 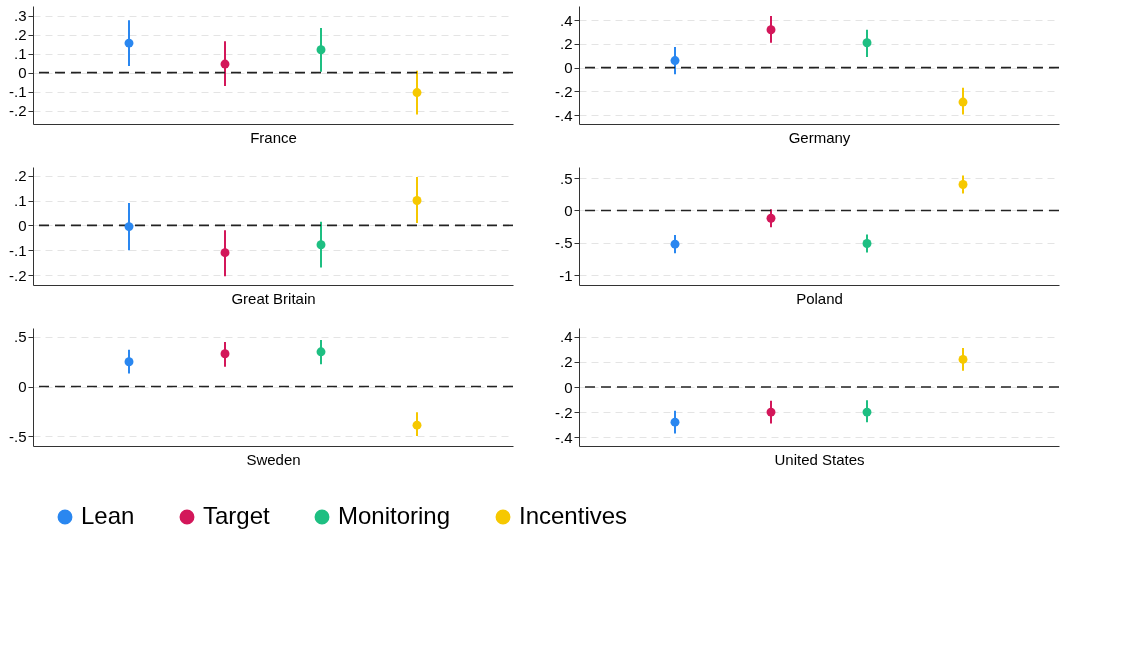 What do you see at coordinates (819, 459) in the screenshot?
I see `x-axis-title: United States` at bounding box center [819, 459].